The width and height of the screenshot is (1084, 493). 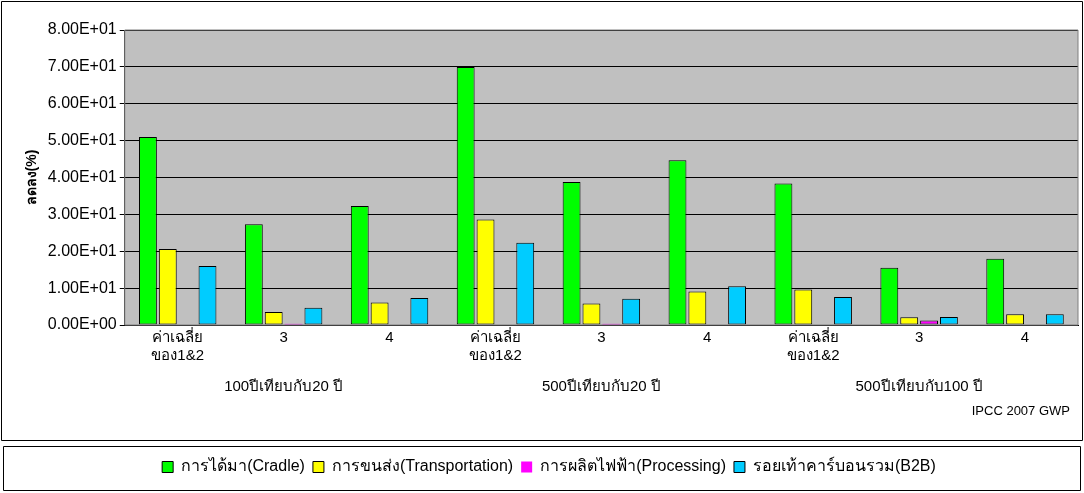 I want to click on y-tick-label: 6.00E+01, so click(x=82, y=103).